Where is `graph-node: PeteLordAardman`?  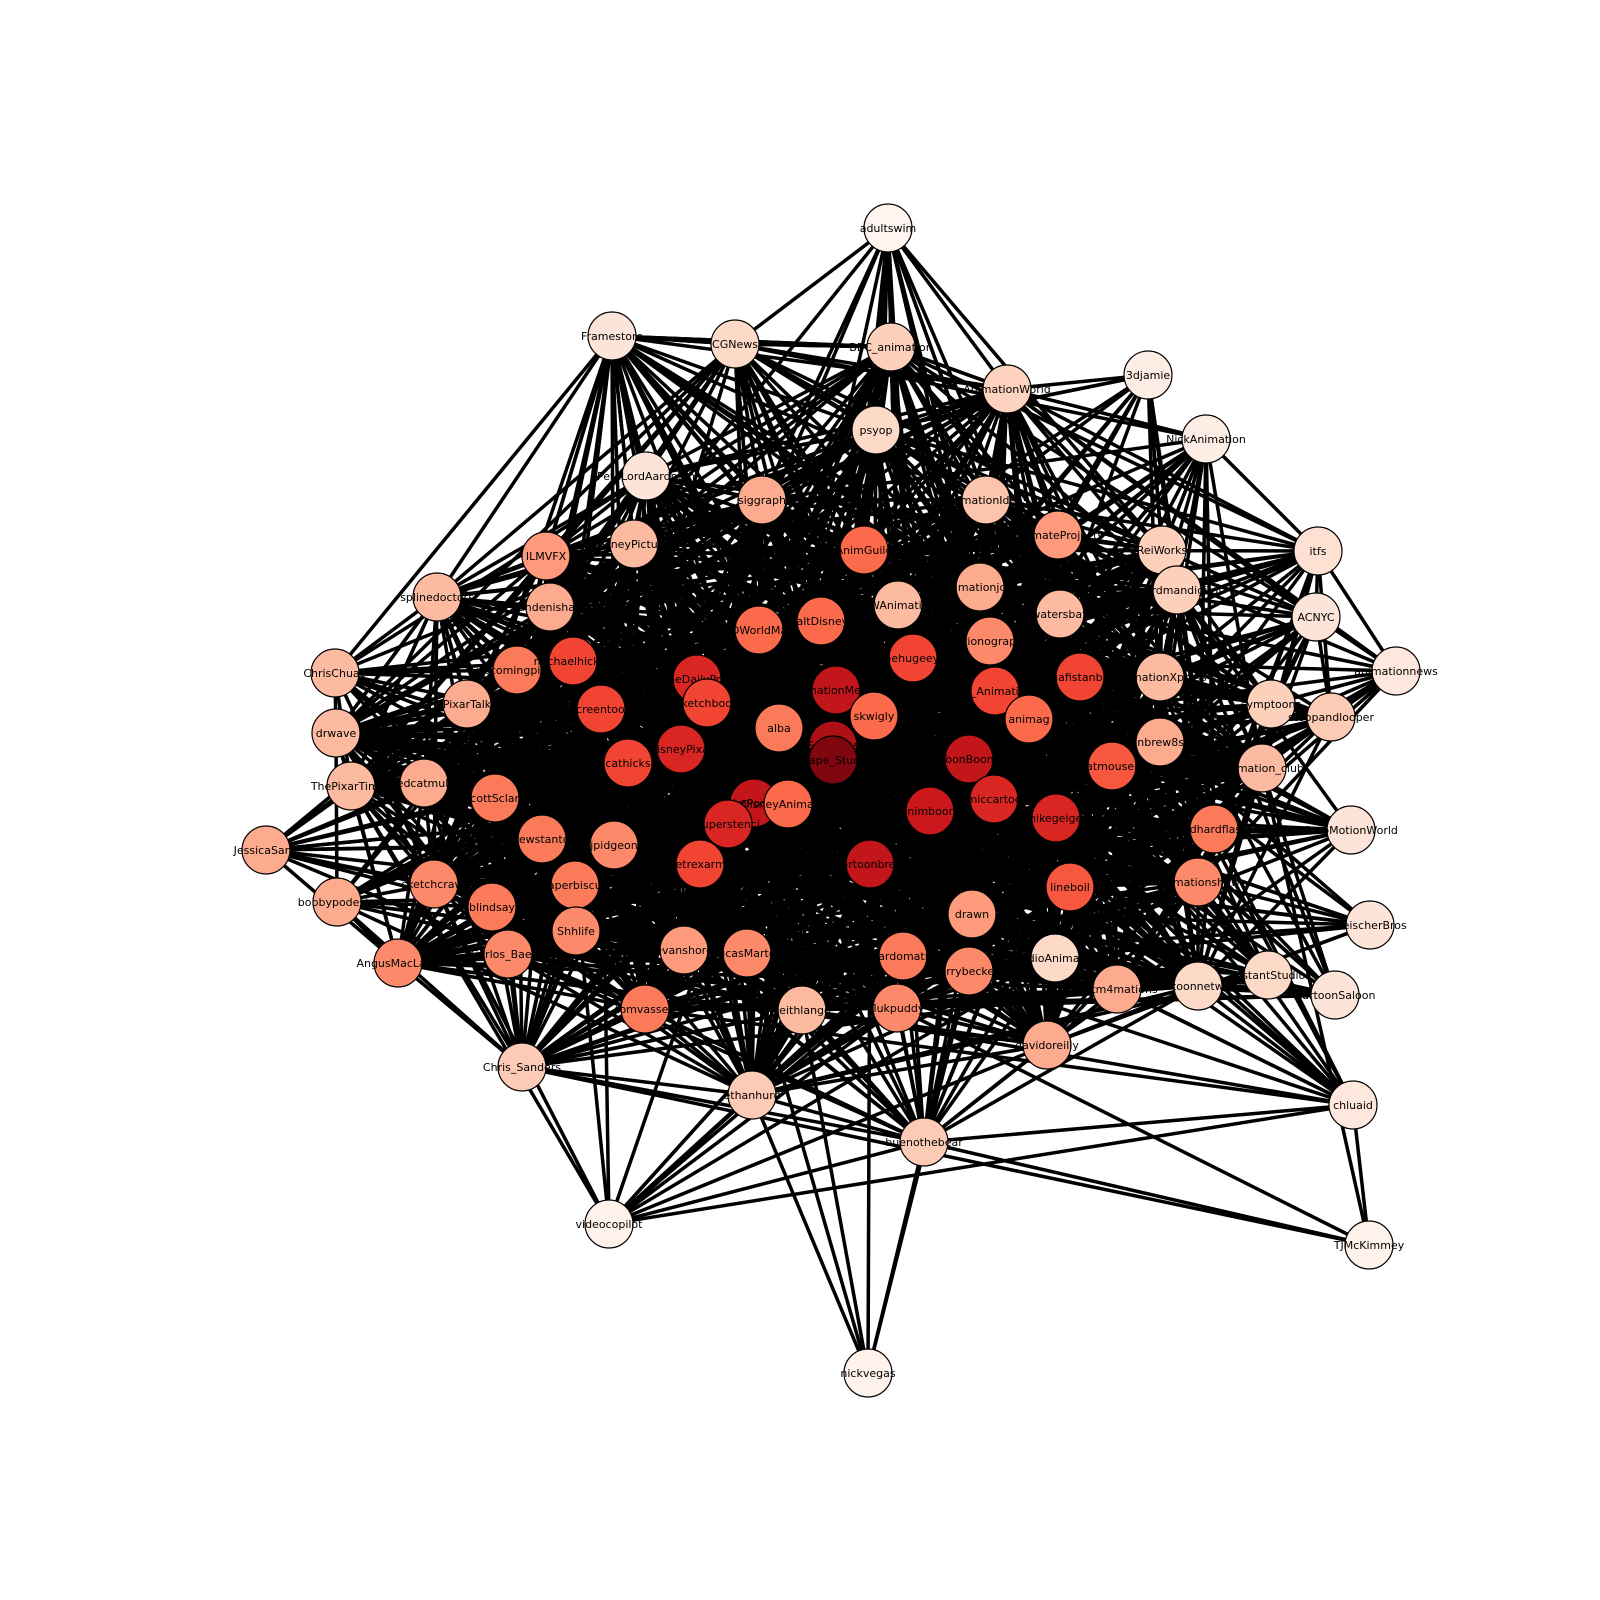 graph-node: PeteLordAardman is located at coordinates (646, 476).